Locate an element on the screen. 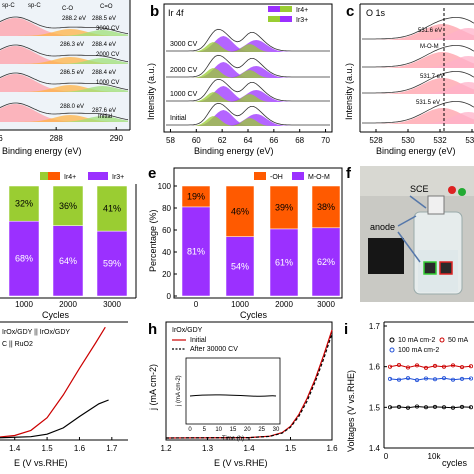  panel-g-xlabel: E (V vs.RHE) is located at coordinates (41, 463).